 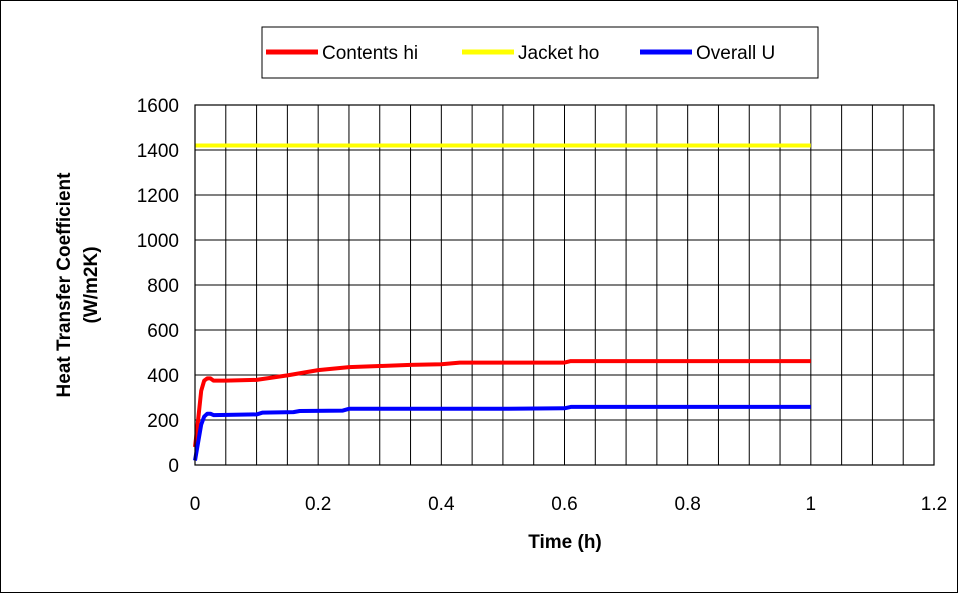 What do you see at coordinates (934, 504) in the screenshot?
I see `x-tick-label: 1.2` at bounding box center [934, 504].